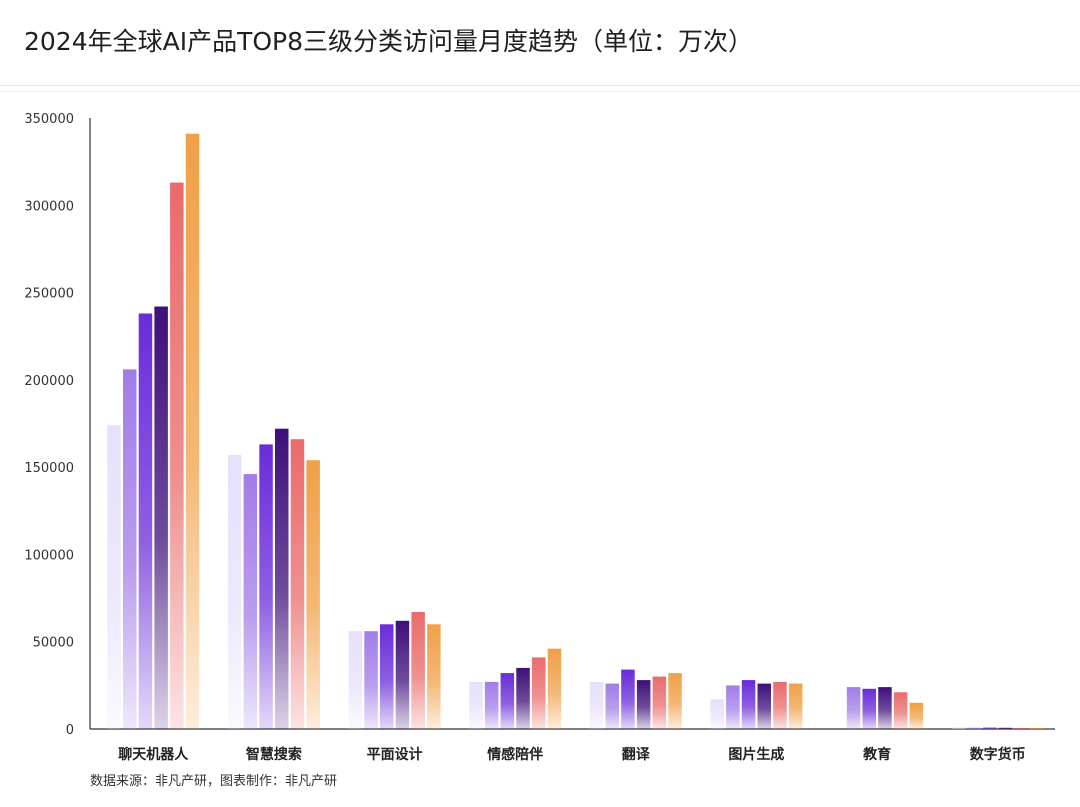  Describe the element at coordinates (998, 754) in the screenshot. I see `x-category-label: 数字货币` at that location.